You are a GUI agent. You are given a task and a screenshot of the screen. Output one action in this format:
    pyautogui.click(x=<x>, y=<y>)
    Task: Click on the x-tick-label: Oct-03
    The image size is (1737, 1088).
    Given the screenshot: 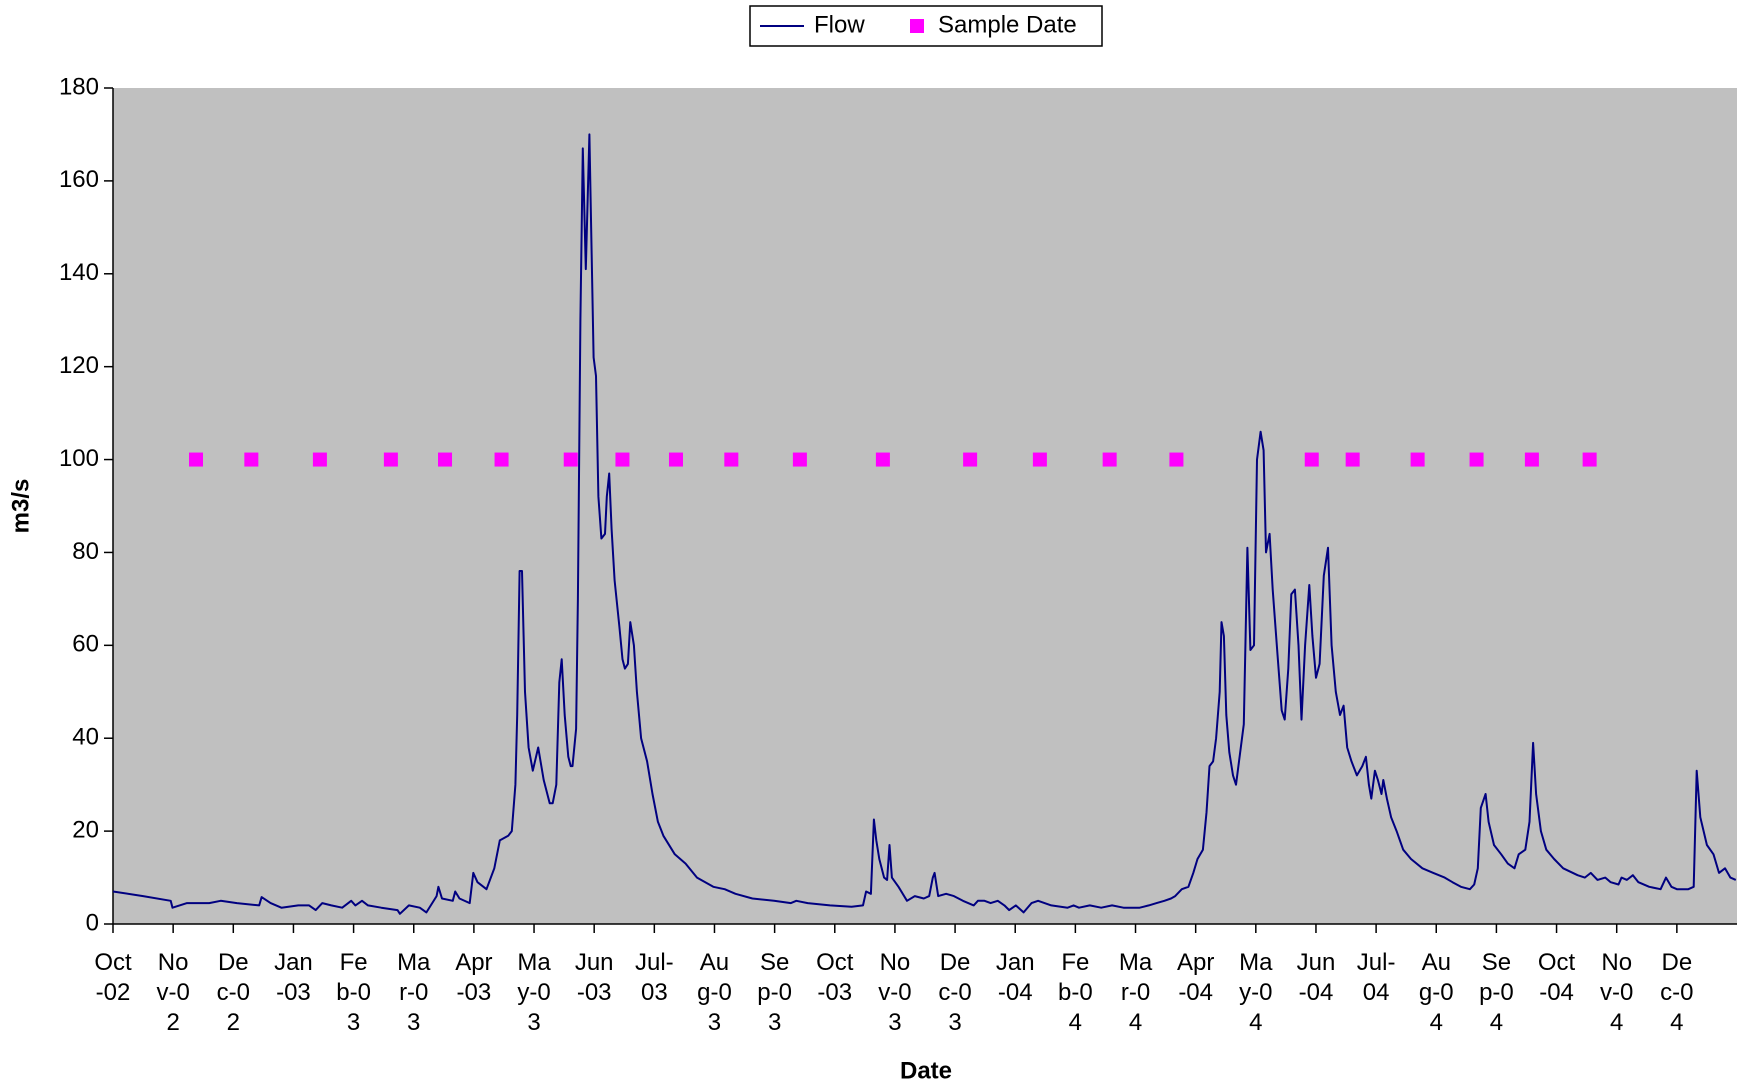 What is the action you would take?
    pyautogui.click(x=835, y=977)
    